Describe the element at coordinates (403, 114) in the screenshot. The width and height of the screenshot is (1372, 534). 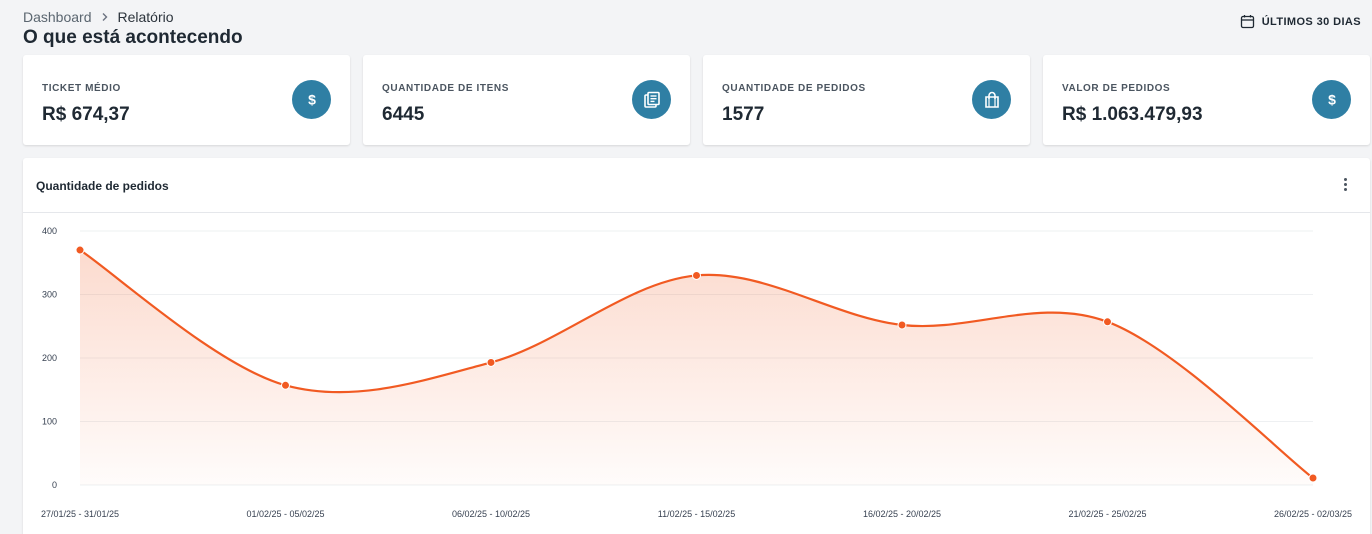
I see `kpi-value: 6445` at that location.